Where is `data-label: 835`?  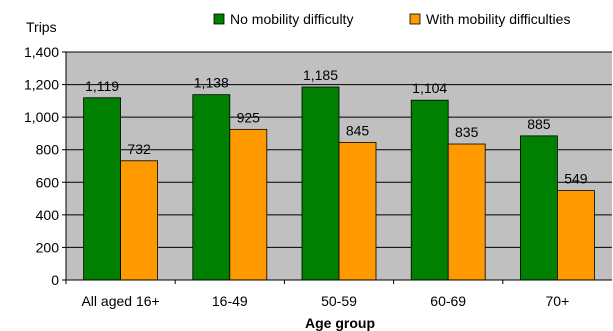 data-label: 835 is located at coordinates (467, 132).